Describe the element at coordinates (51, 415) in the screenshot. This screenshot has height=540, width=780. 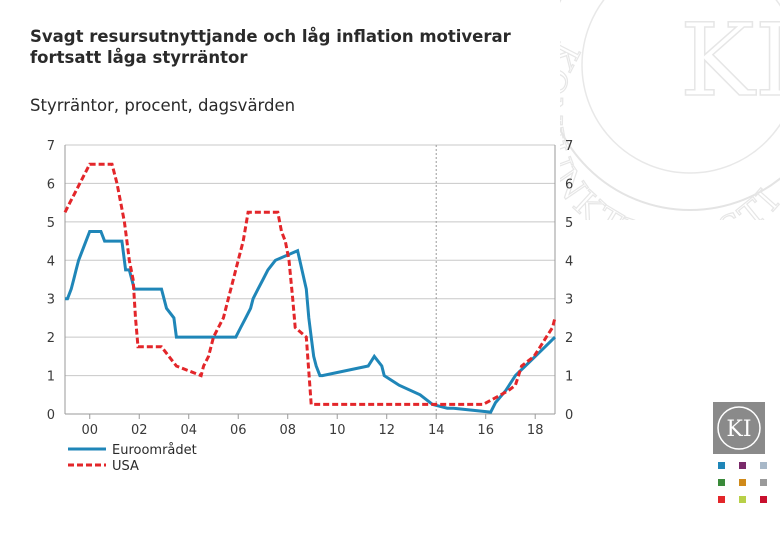
I see `y-tick-left-label: 0` at that location.